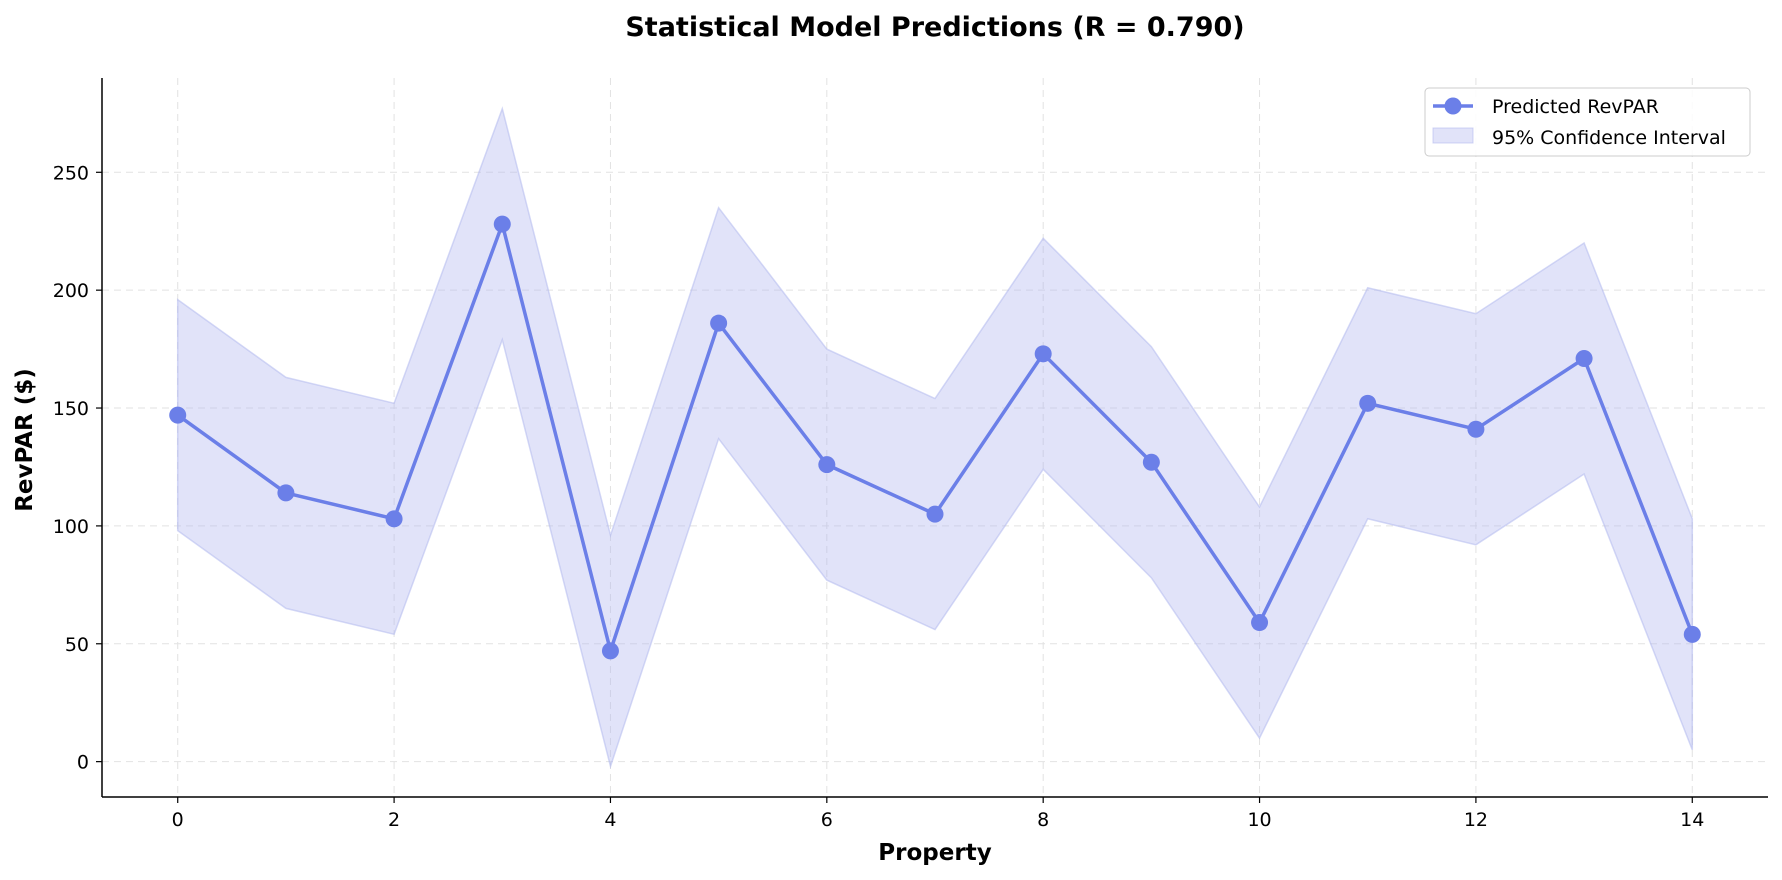 Image resolution: width=1782 pixels, height=880 pixels. I want to click on x-tick-label: 14, so click(1692, 820).